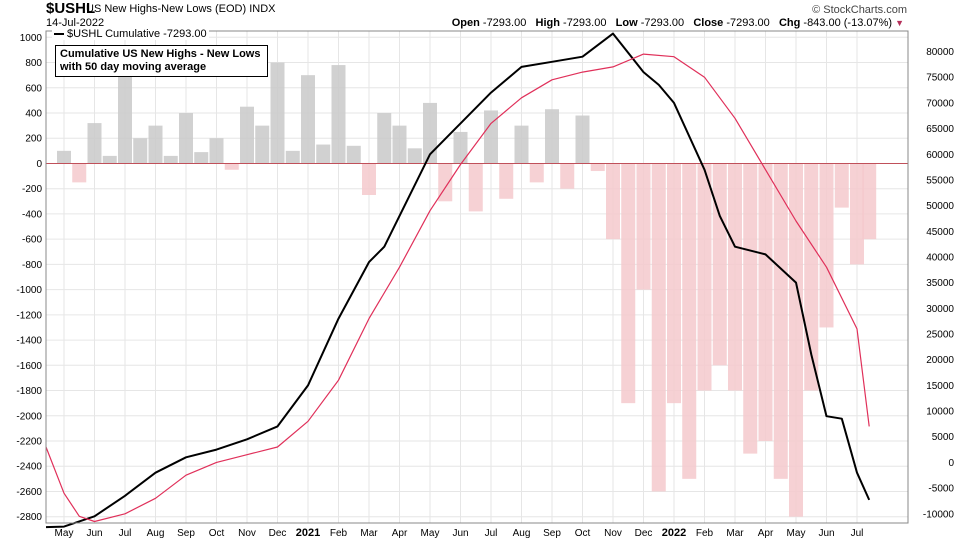 The width and height of the screenshot is (960, 540). Describe the element at coordinates (504, 23) in the screenshot. I see `open-value: -7293.00` at that location.